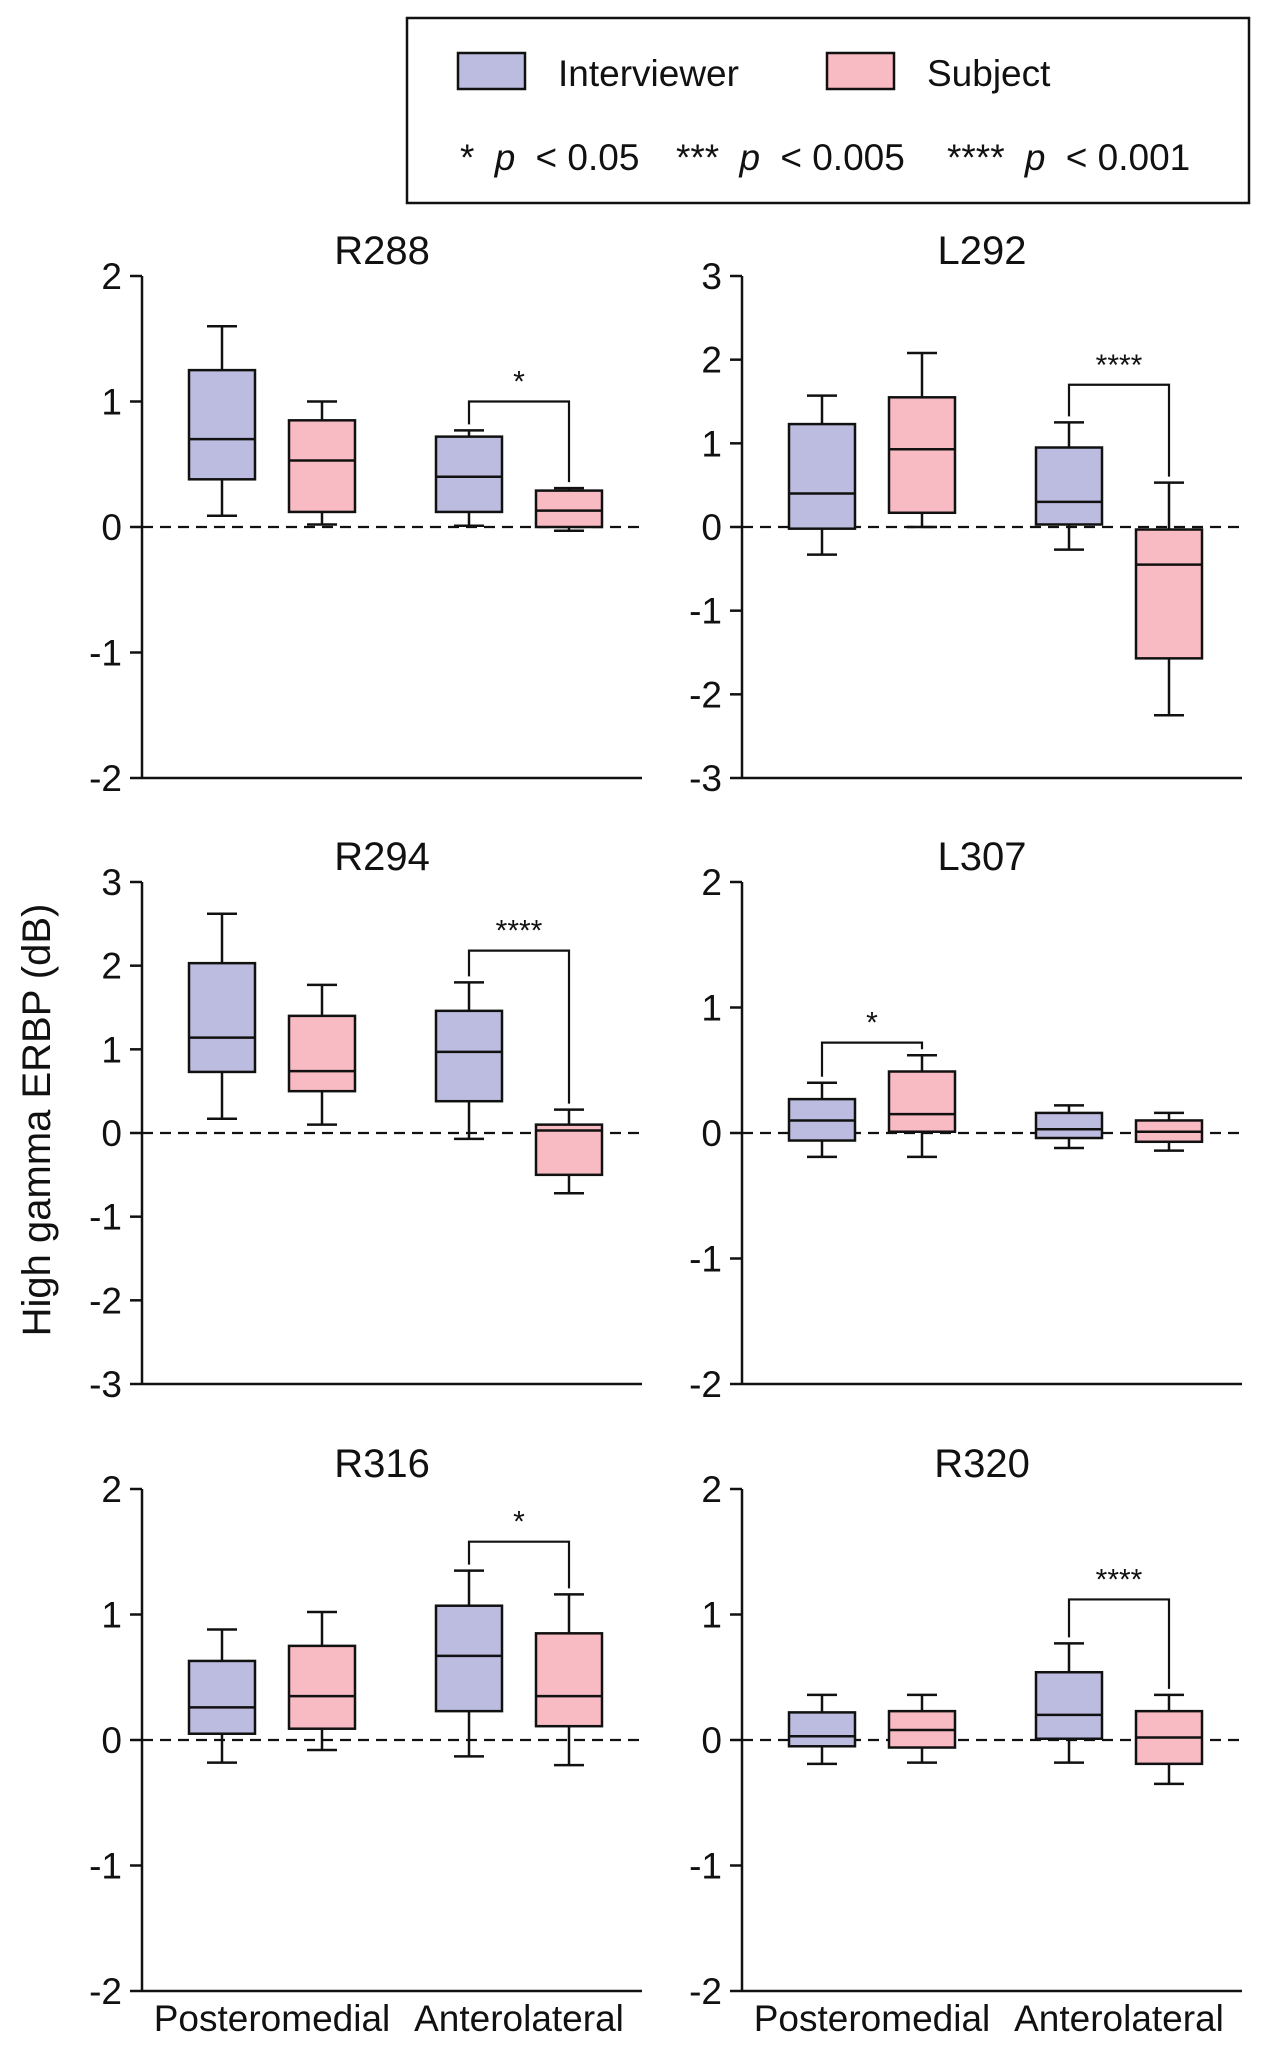  Describe the element at coordinates (365, 514) in the screenshot. I see `panel-r288: R288 2 1 0 -1 -2 *` at that location.